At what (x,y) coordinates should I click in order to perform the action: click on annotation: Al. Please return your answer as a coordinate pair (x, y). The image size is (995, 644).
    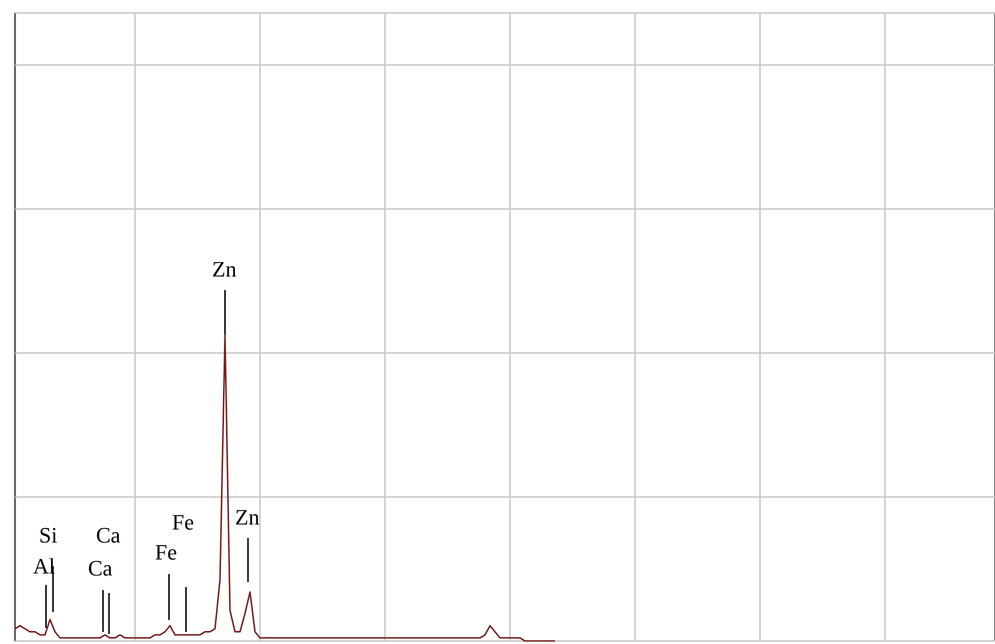
    Looking at the image, I should click on (44, 566).